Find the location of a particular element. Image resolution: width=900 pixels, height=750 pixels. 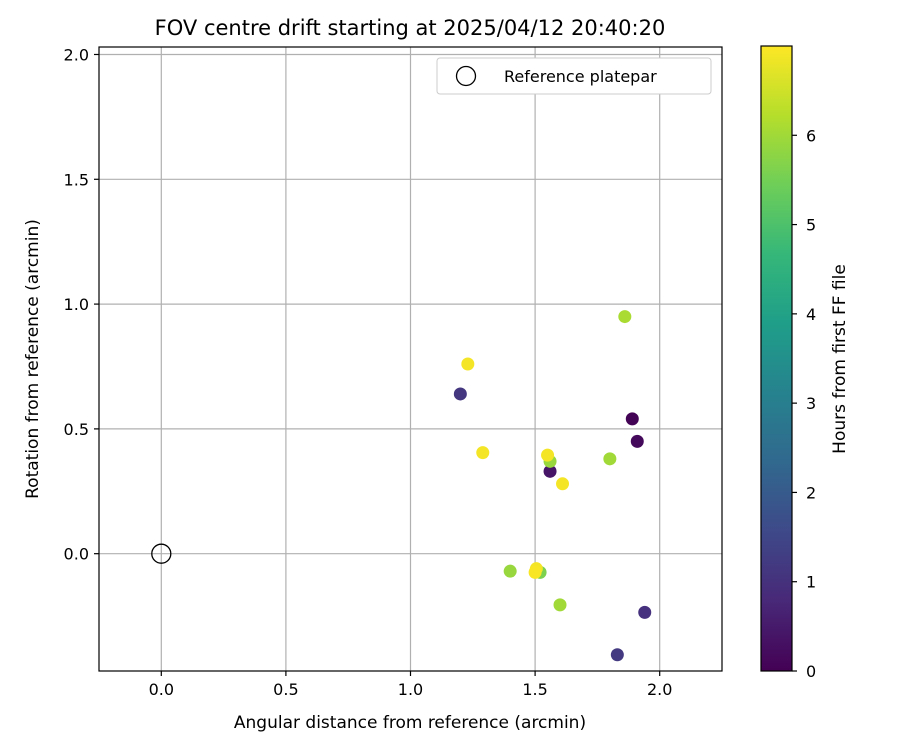

y-tick-label: 2.0 is located at coordinates (76, 54).